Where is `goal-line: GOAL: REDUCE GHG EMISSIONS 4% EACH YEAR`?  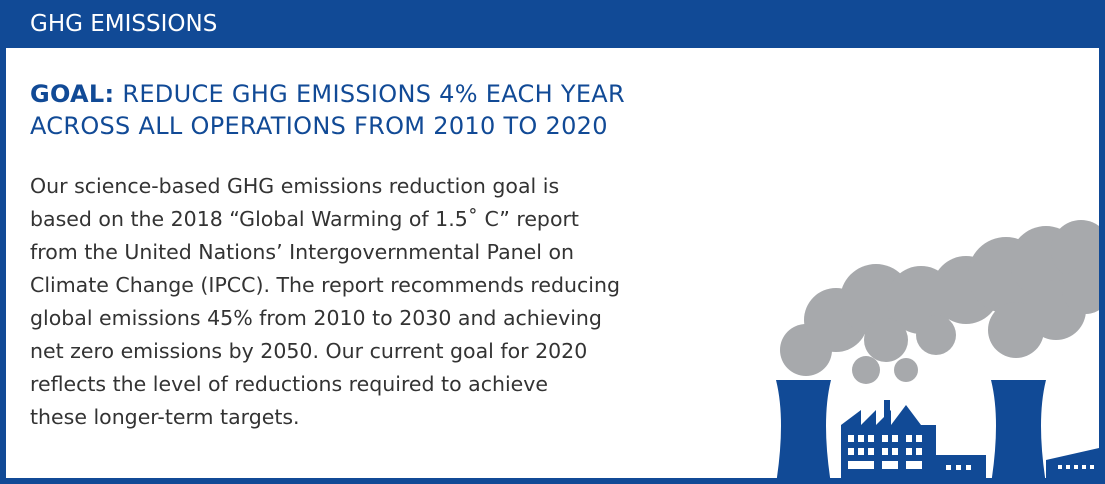
goal-line: GOAL: REDUCE GHG EMISSIONS 4% EACH YEAR is located at coordinates (327, 94).